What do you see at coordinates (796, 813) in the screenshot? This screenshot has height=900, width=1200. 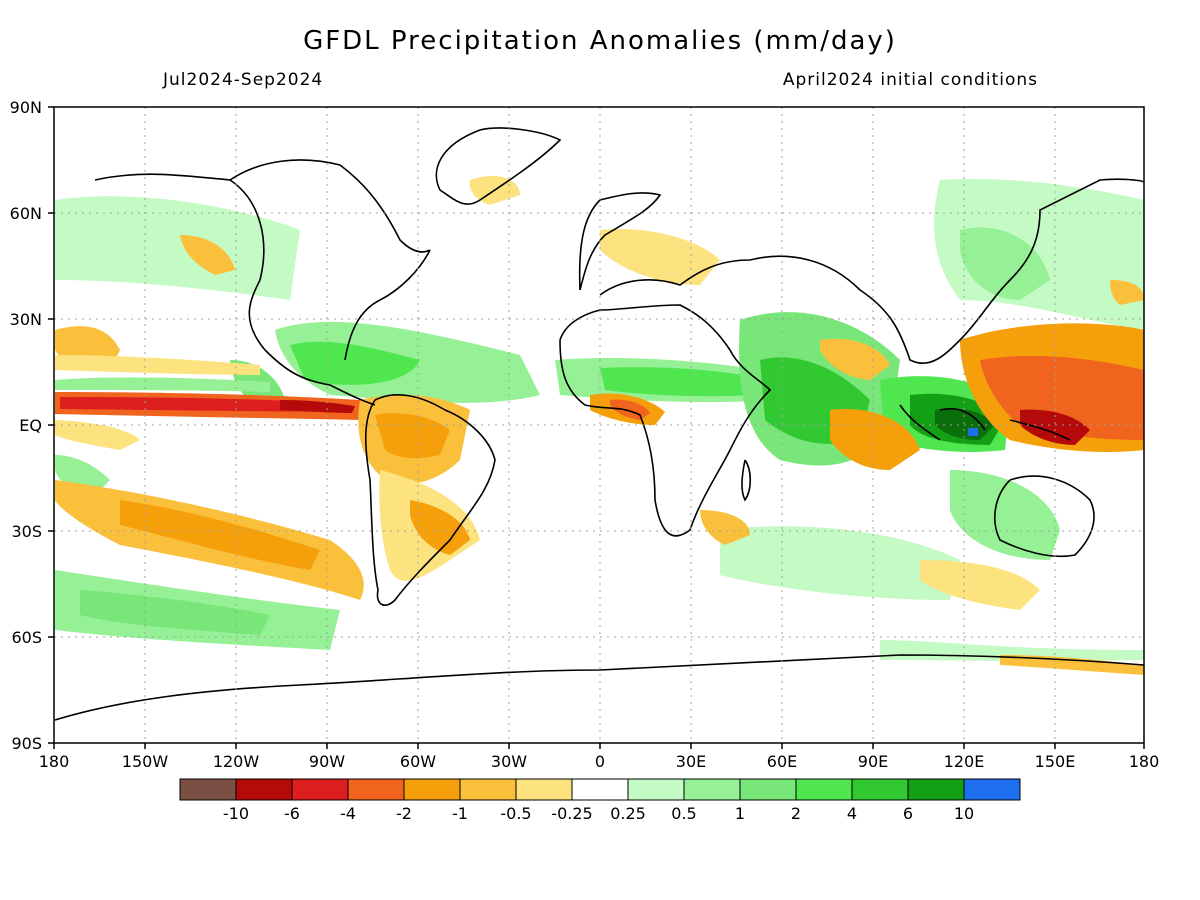 I see `legend-label: 2` at bounding box center [796, 813].